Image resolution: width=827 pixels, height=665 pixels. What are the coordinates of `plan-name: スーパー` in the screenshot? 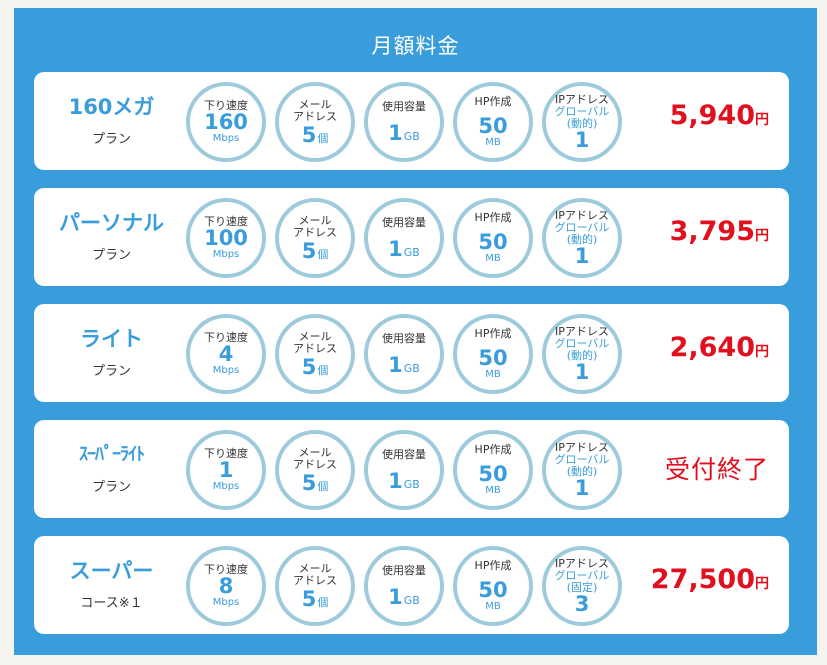 It's located at (111, 571).